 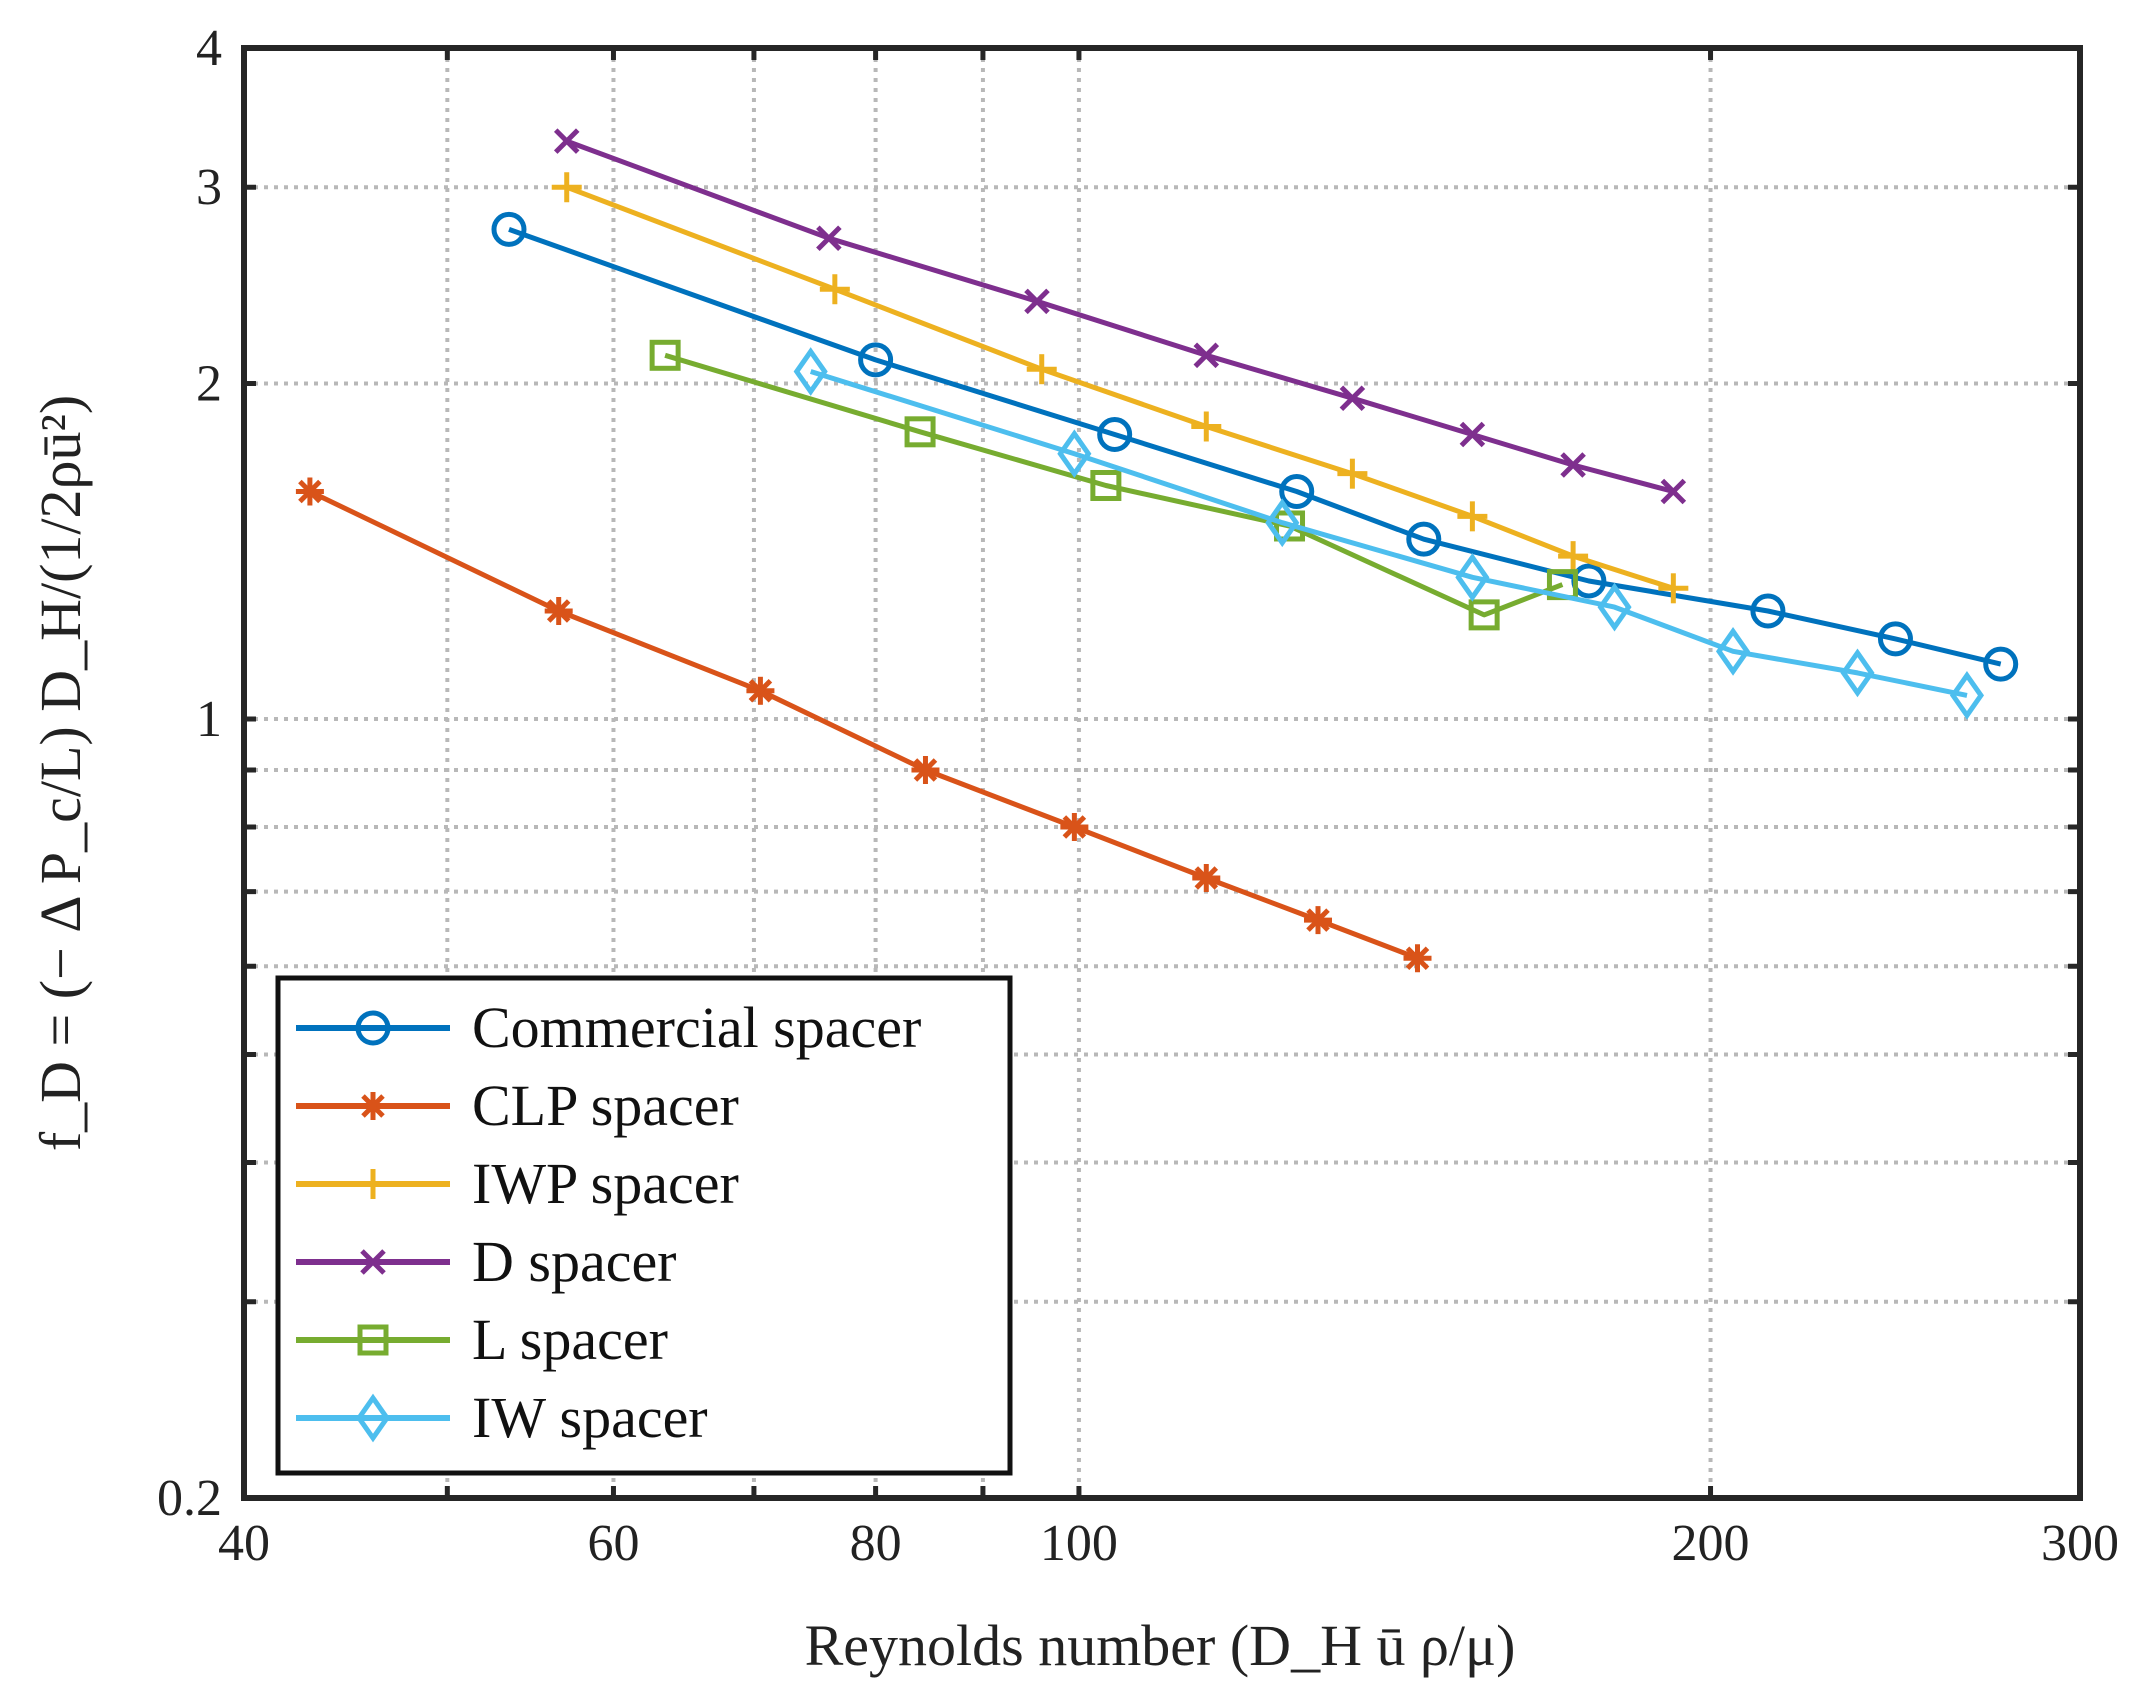 What do you see at coordinates (613, 1543) in the screenshot?
I see `x-tick-label: 60` at bounding box center [613, 1543].